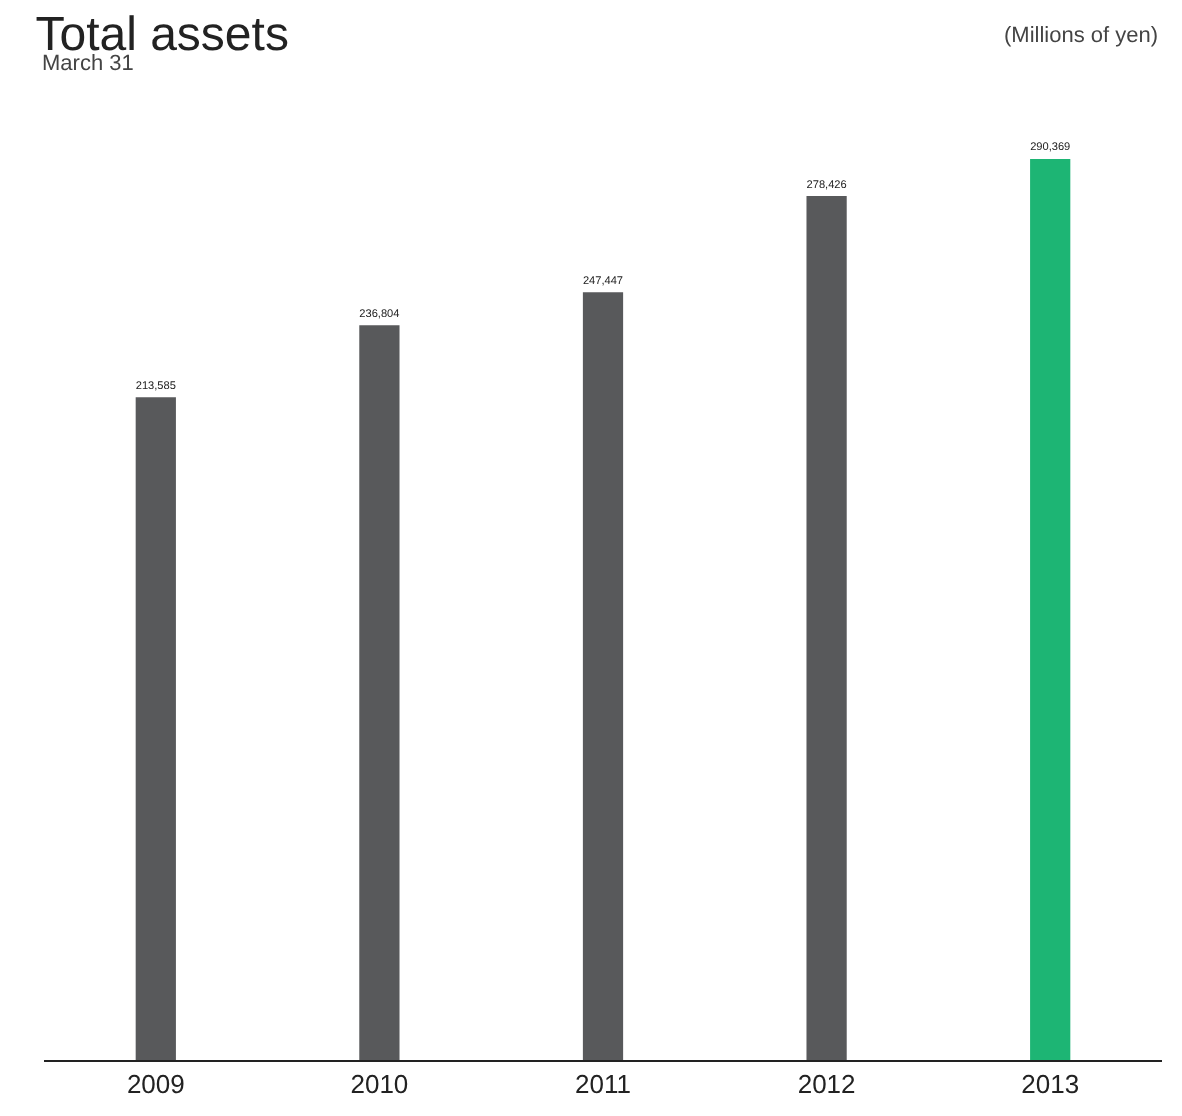 This screenshot has width=1182, height=1116. What do you see at coordinates (826, 1084) in the screenshot?
I see `x-tick-label: 2012` at bounding box center [826, 1084].